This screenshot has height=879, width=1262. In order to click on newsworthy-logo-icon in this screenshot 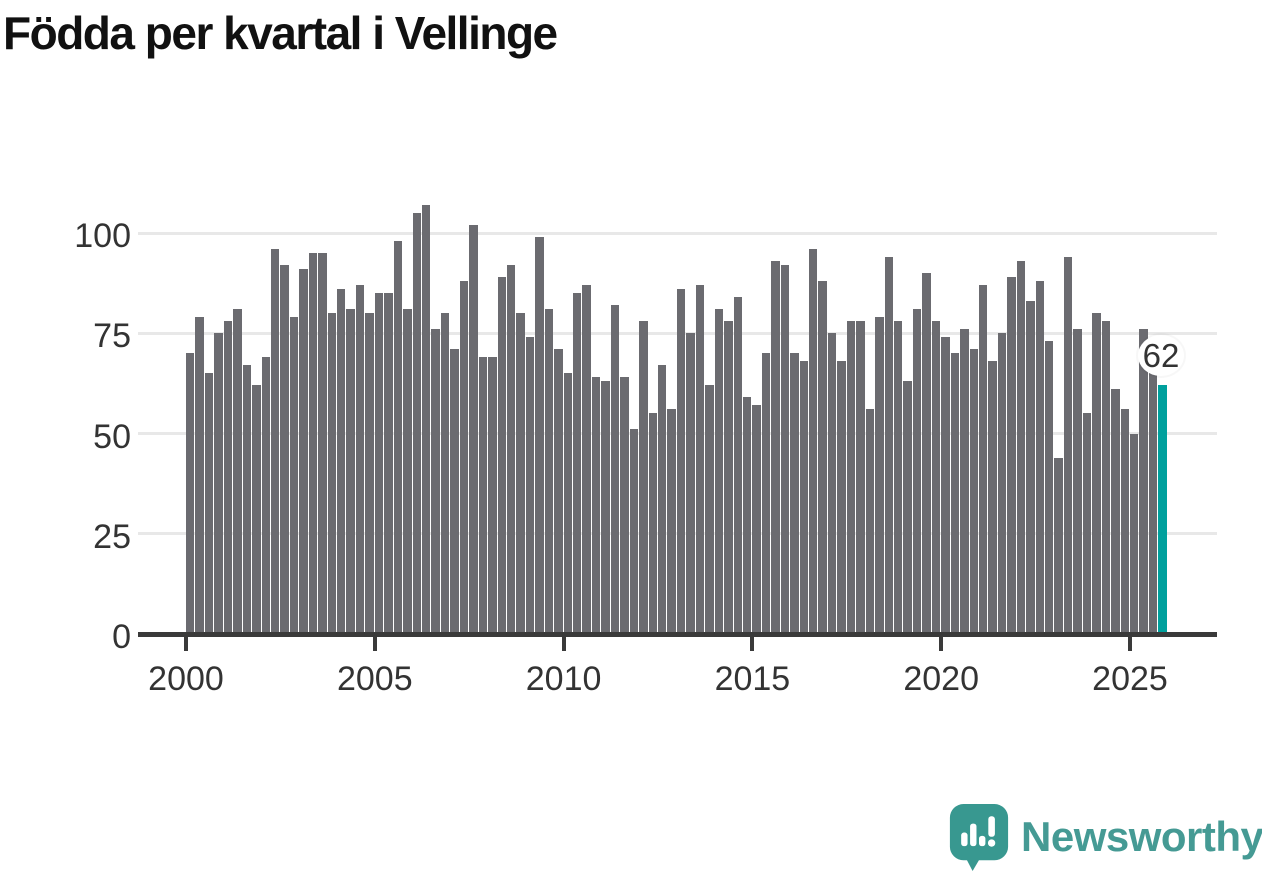, I will do `click(979, 837)`.